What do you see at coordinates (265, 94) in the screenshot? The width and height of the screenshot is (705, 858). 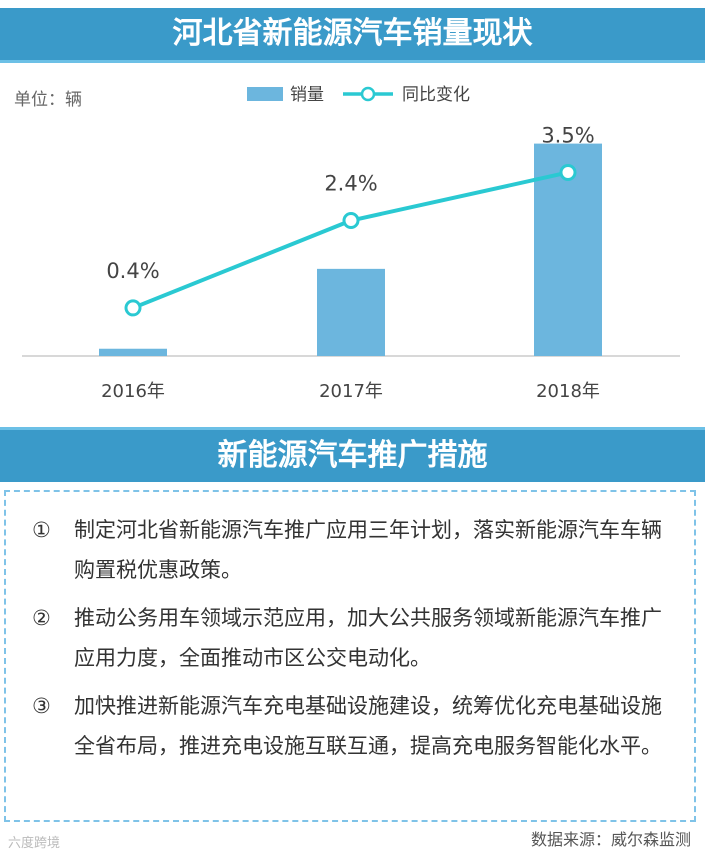 I see `legend-bar-swatch` at bounding box center [265, 94].